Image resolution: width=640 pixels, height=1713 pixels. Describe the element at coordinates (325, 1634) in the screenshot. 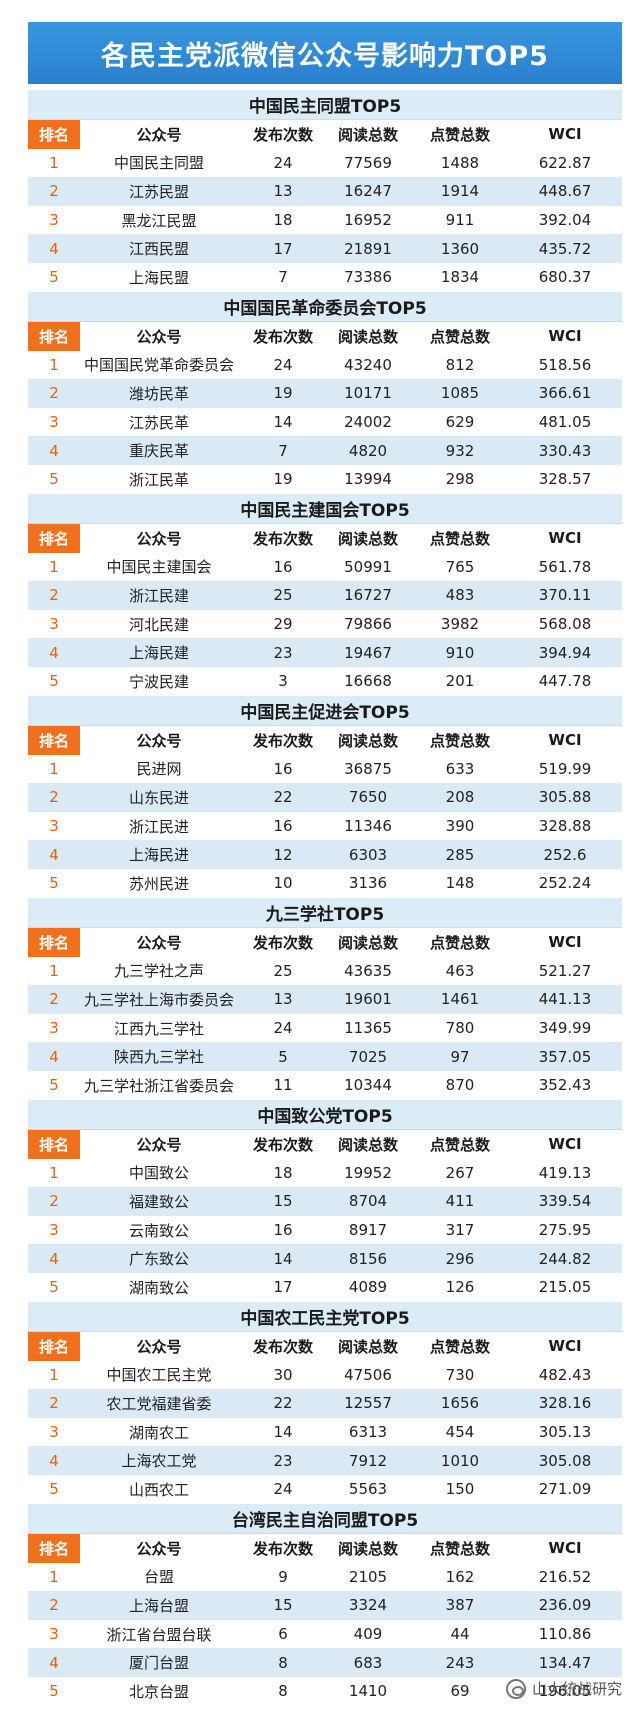

I see `table-row: 3 浙江省台盟台联 6 409 44 110.86` at that location.